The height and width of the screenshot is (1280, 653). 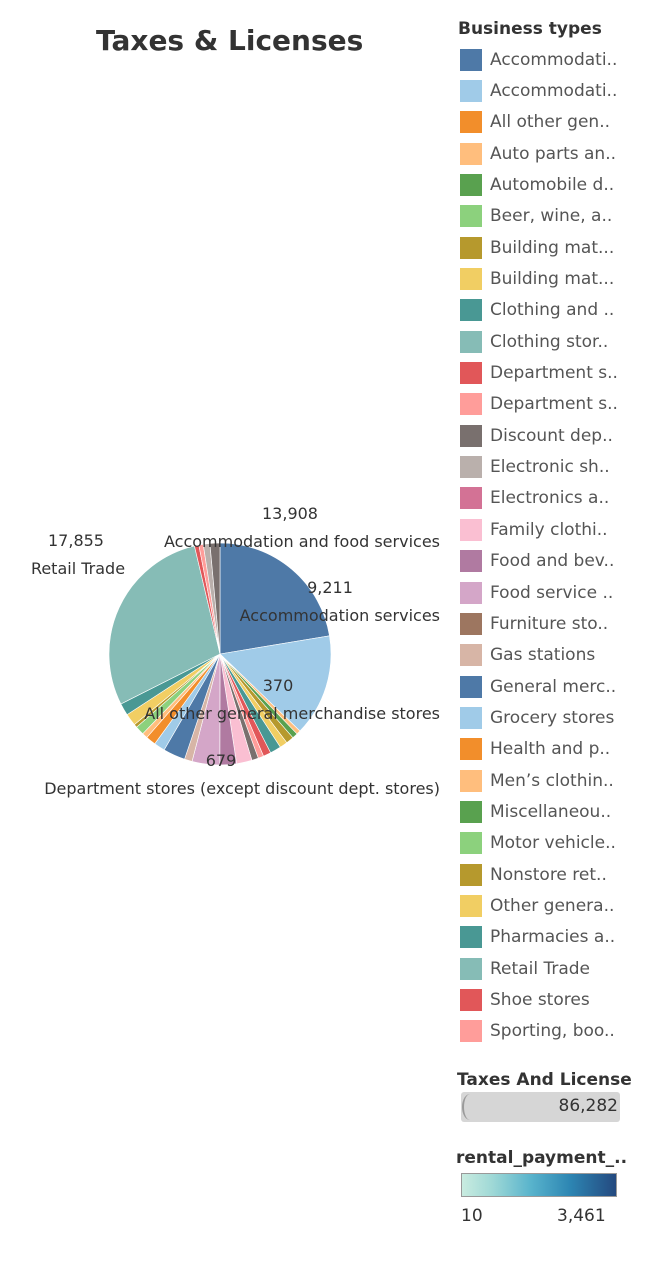 I want to click on legend-item: Health and p.., so click(x=555, y=749).